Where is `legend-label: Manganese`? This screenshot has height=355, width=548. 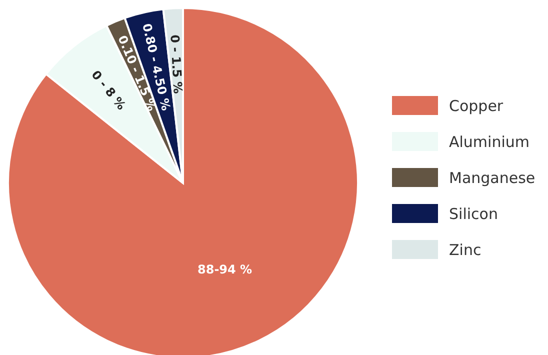
legend-label: Manganese is located at coordinates (492, 177).